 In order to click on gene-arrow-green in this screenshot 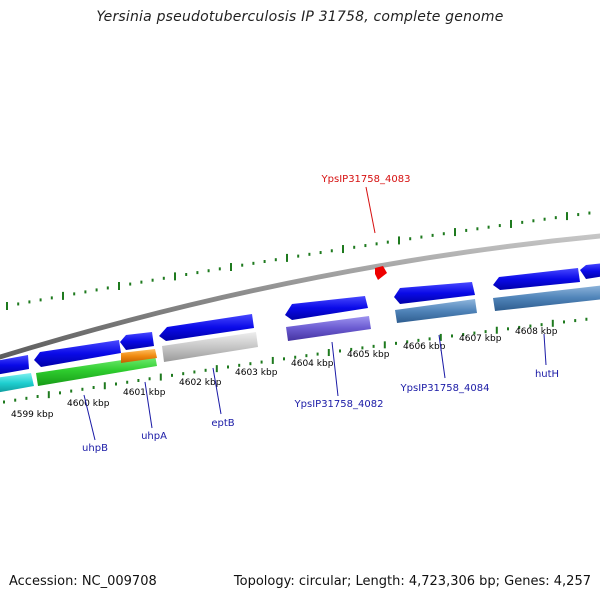, I will do `click(96, 370)`.